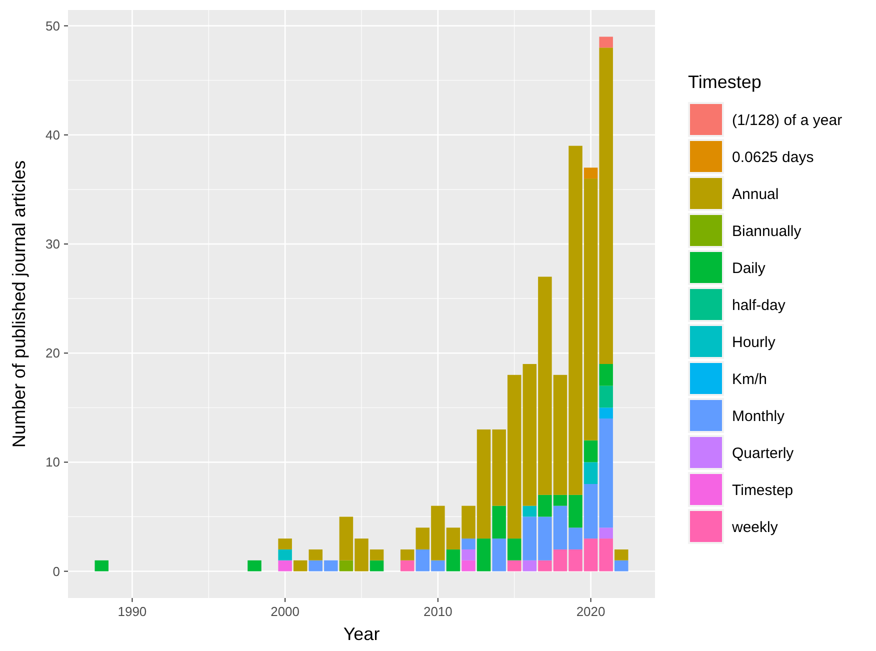  I want to click on legend-label: half-day, so click(759, 305).